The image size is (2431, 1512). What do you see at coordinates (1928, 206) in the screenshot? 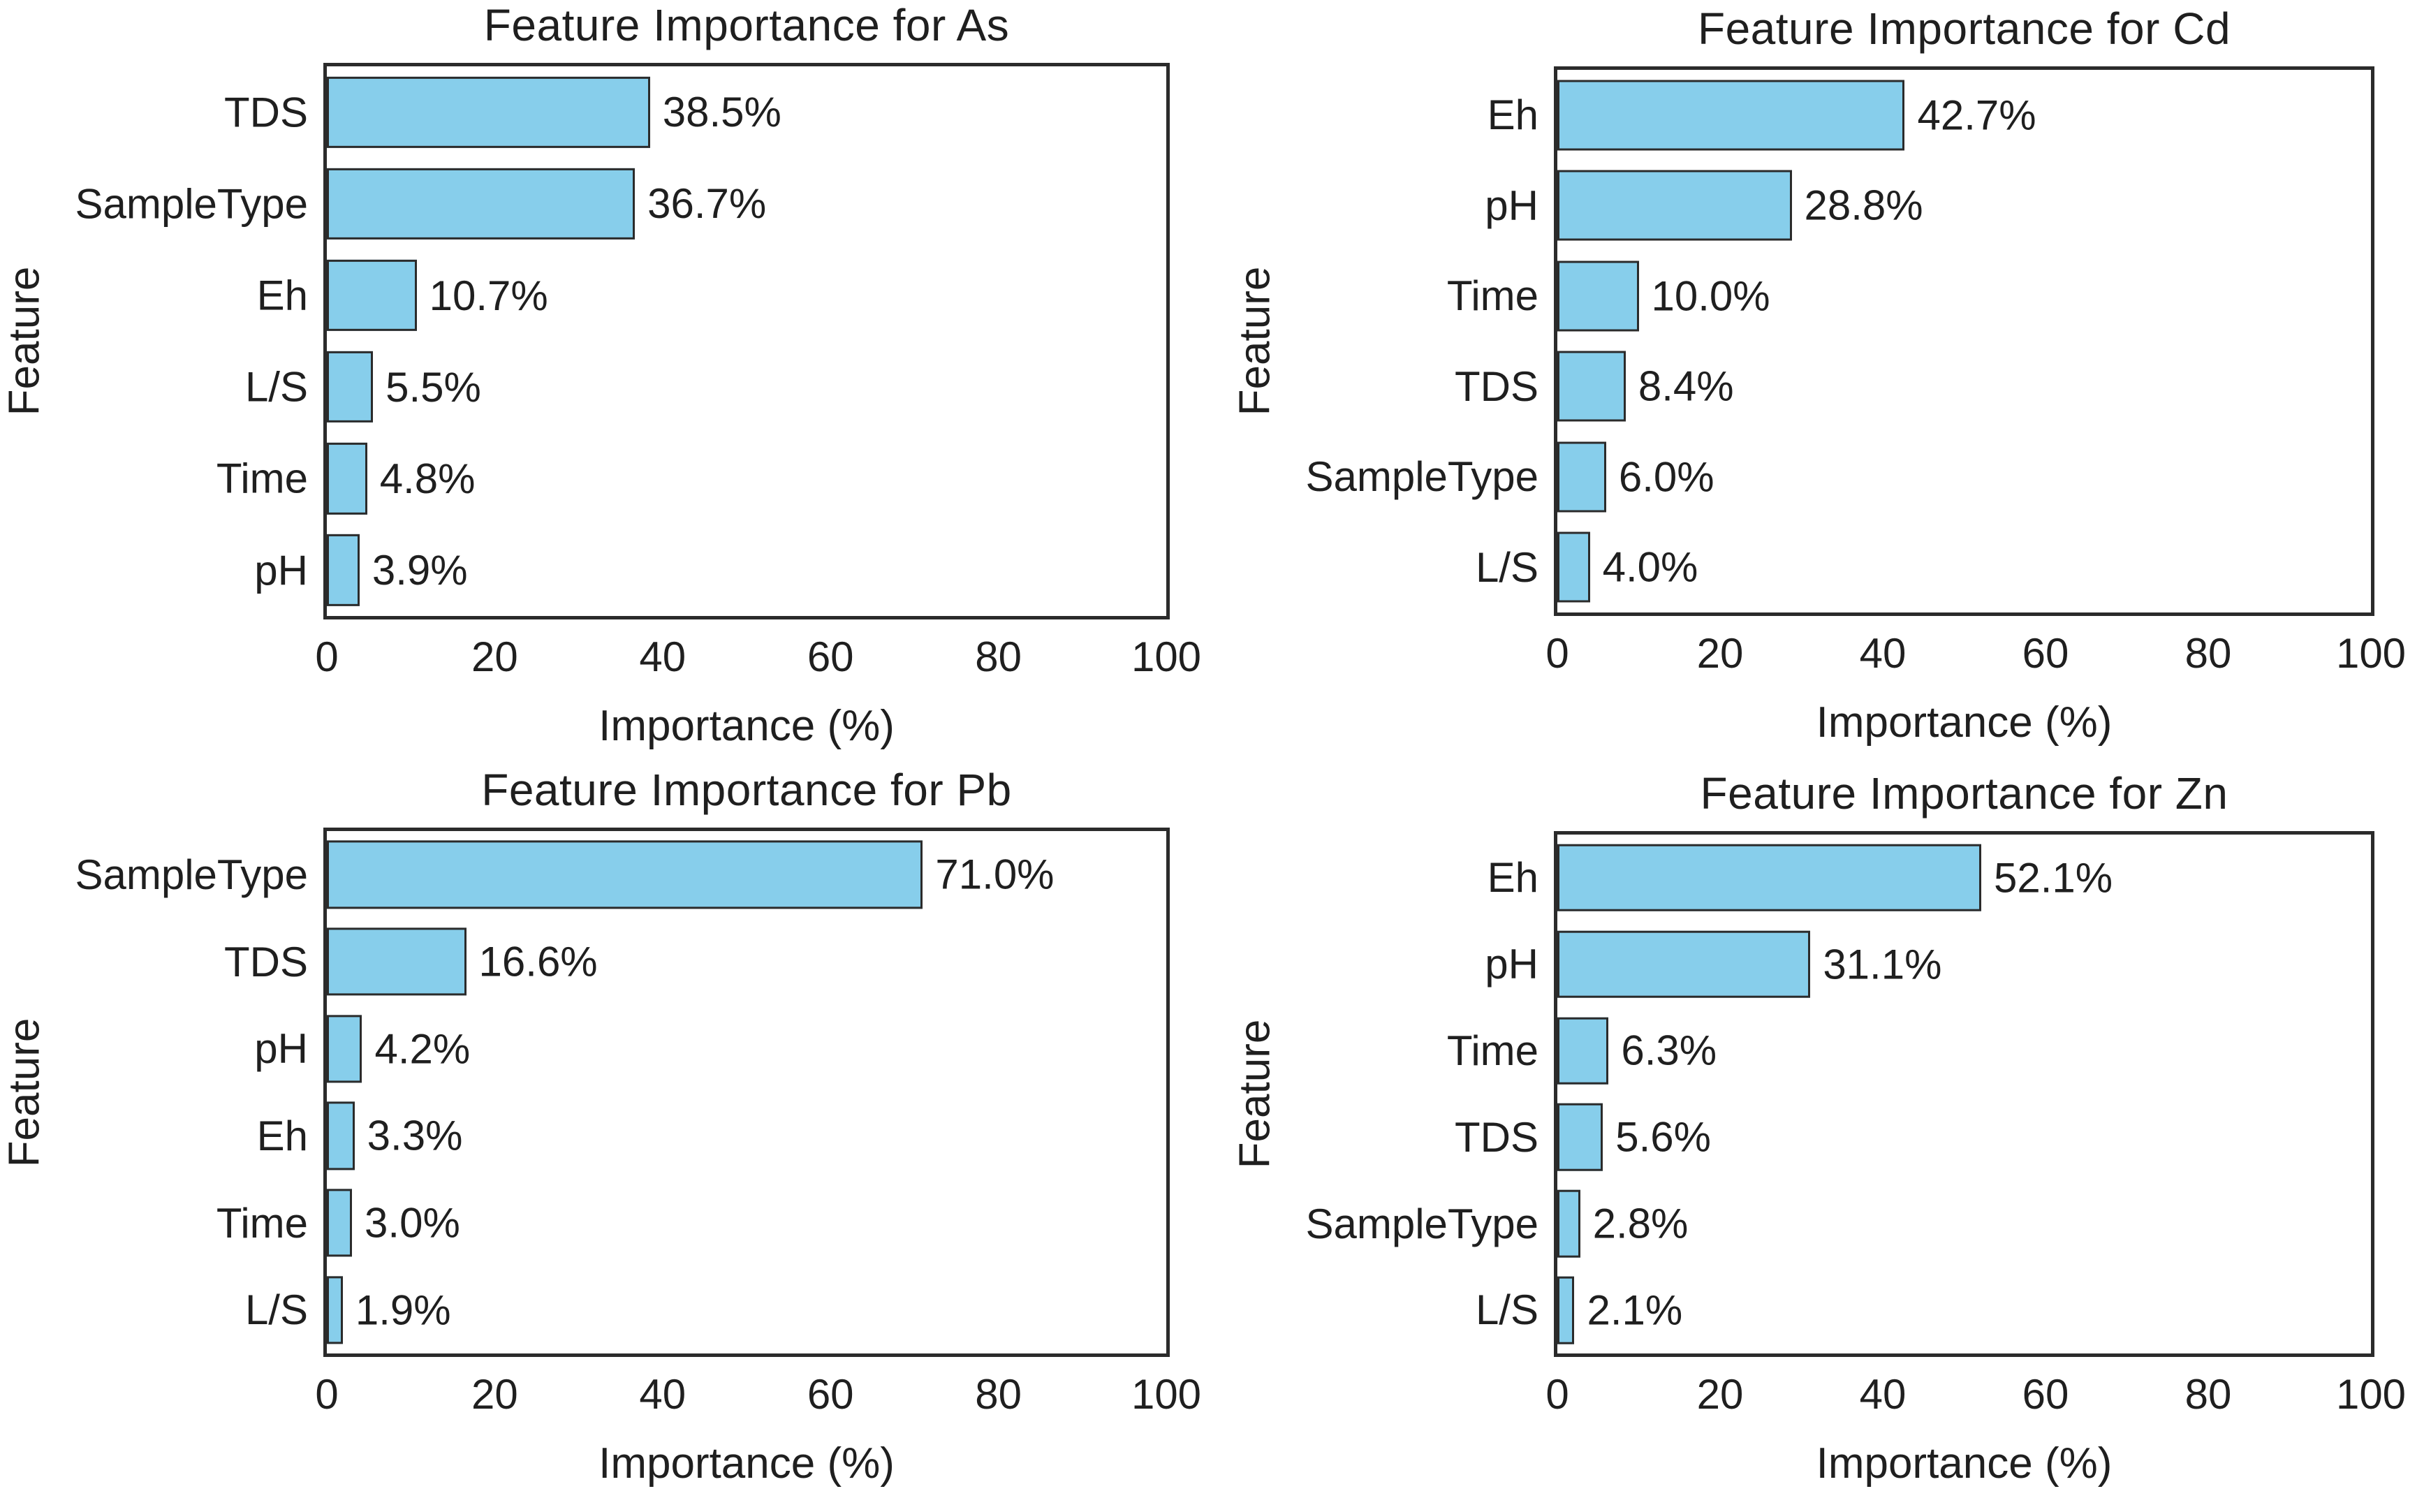
I see `bar-row: pH 28.8%` at bounding box center [1928, 206].